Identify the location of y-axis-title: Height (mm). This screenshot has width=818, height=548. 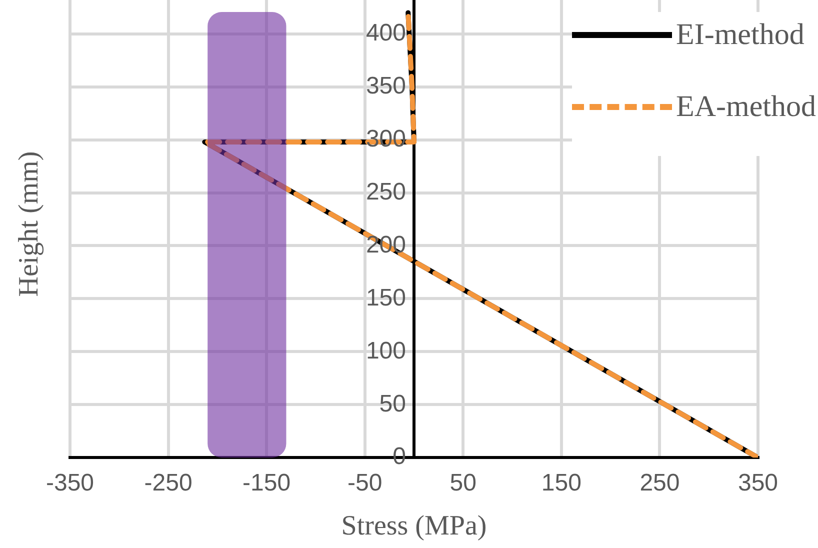
(30, 224).